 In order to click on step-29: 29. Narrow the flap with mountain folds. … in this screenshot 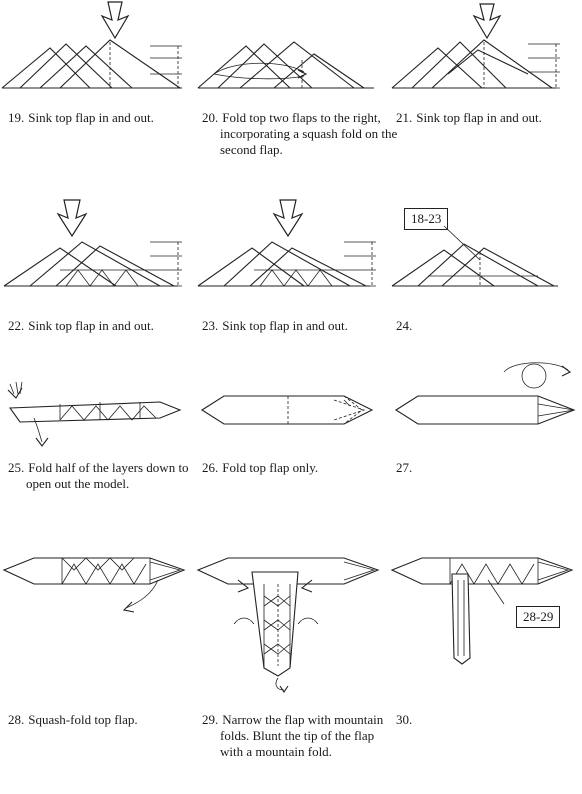, I will do `click(291, 667)`.